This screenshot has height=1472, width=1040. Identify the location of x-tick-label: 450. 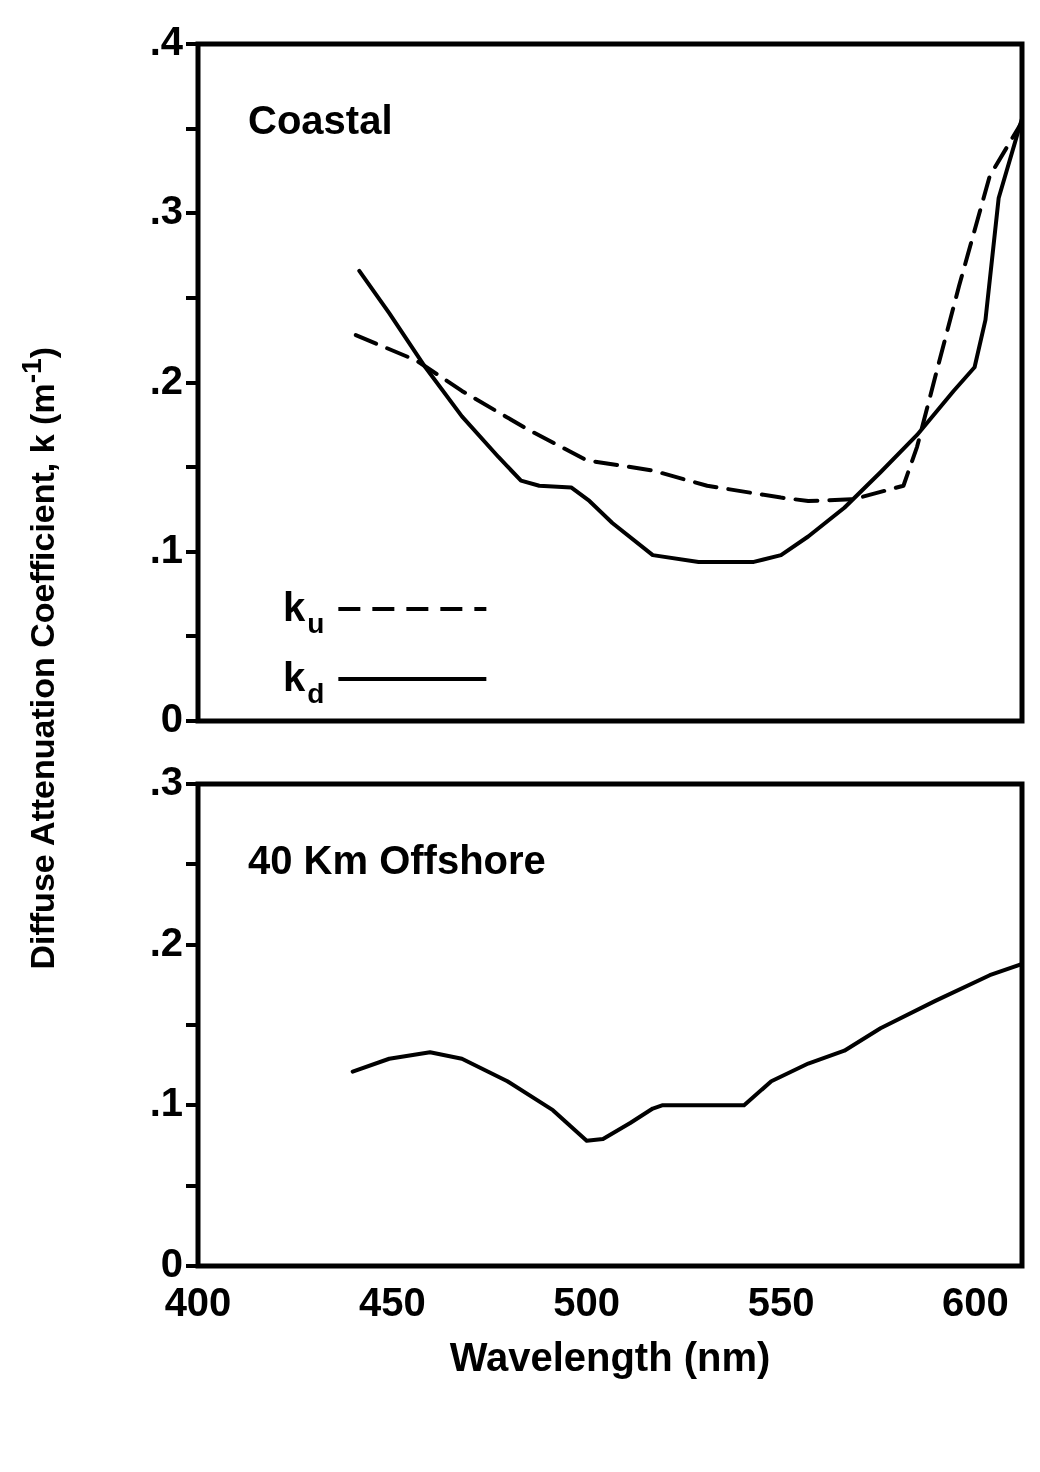
(392, 1302).